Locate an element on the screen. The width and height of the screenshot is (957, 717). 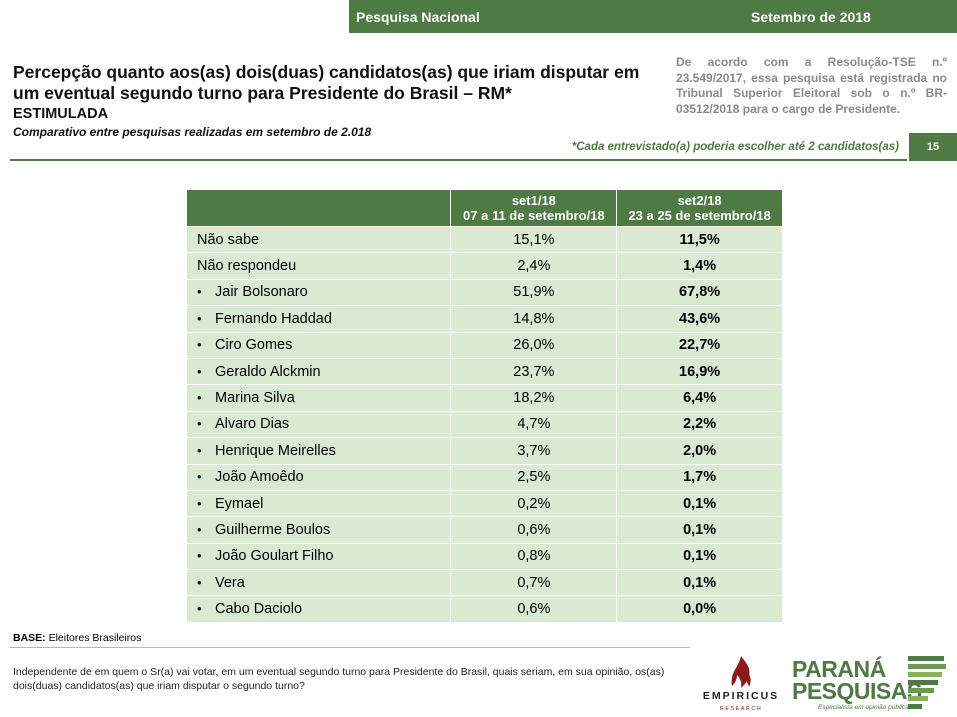
value-set1: 15,1% is located at coordinates (534, 239).